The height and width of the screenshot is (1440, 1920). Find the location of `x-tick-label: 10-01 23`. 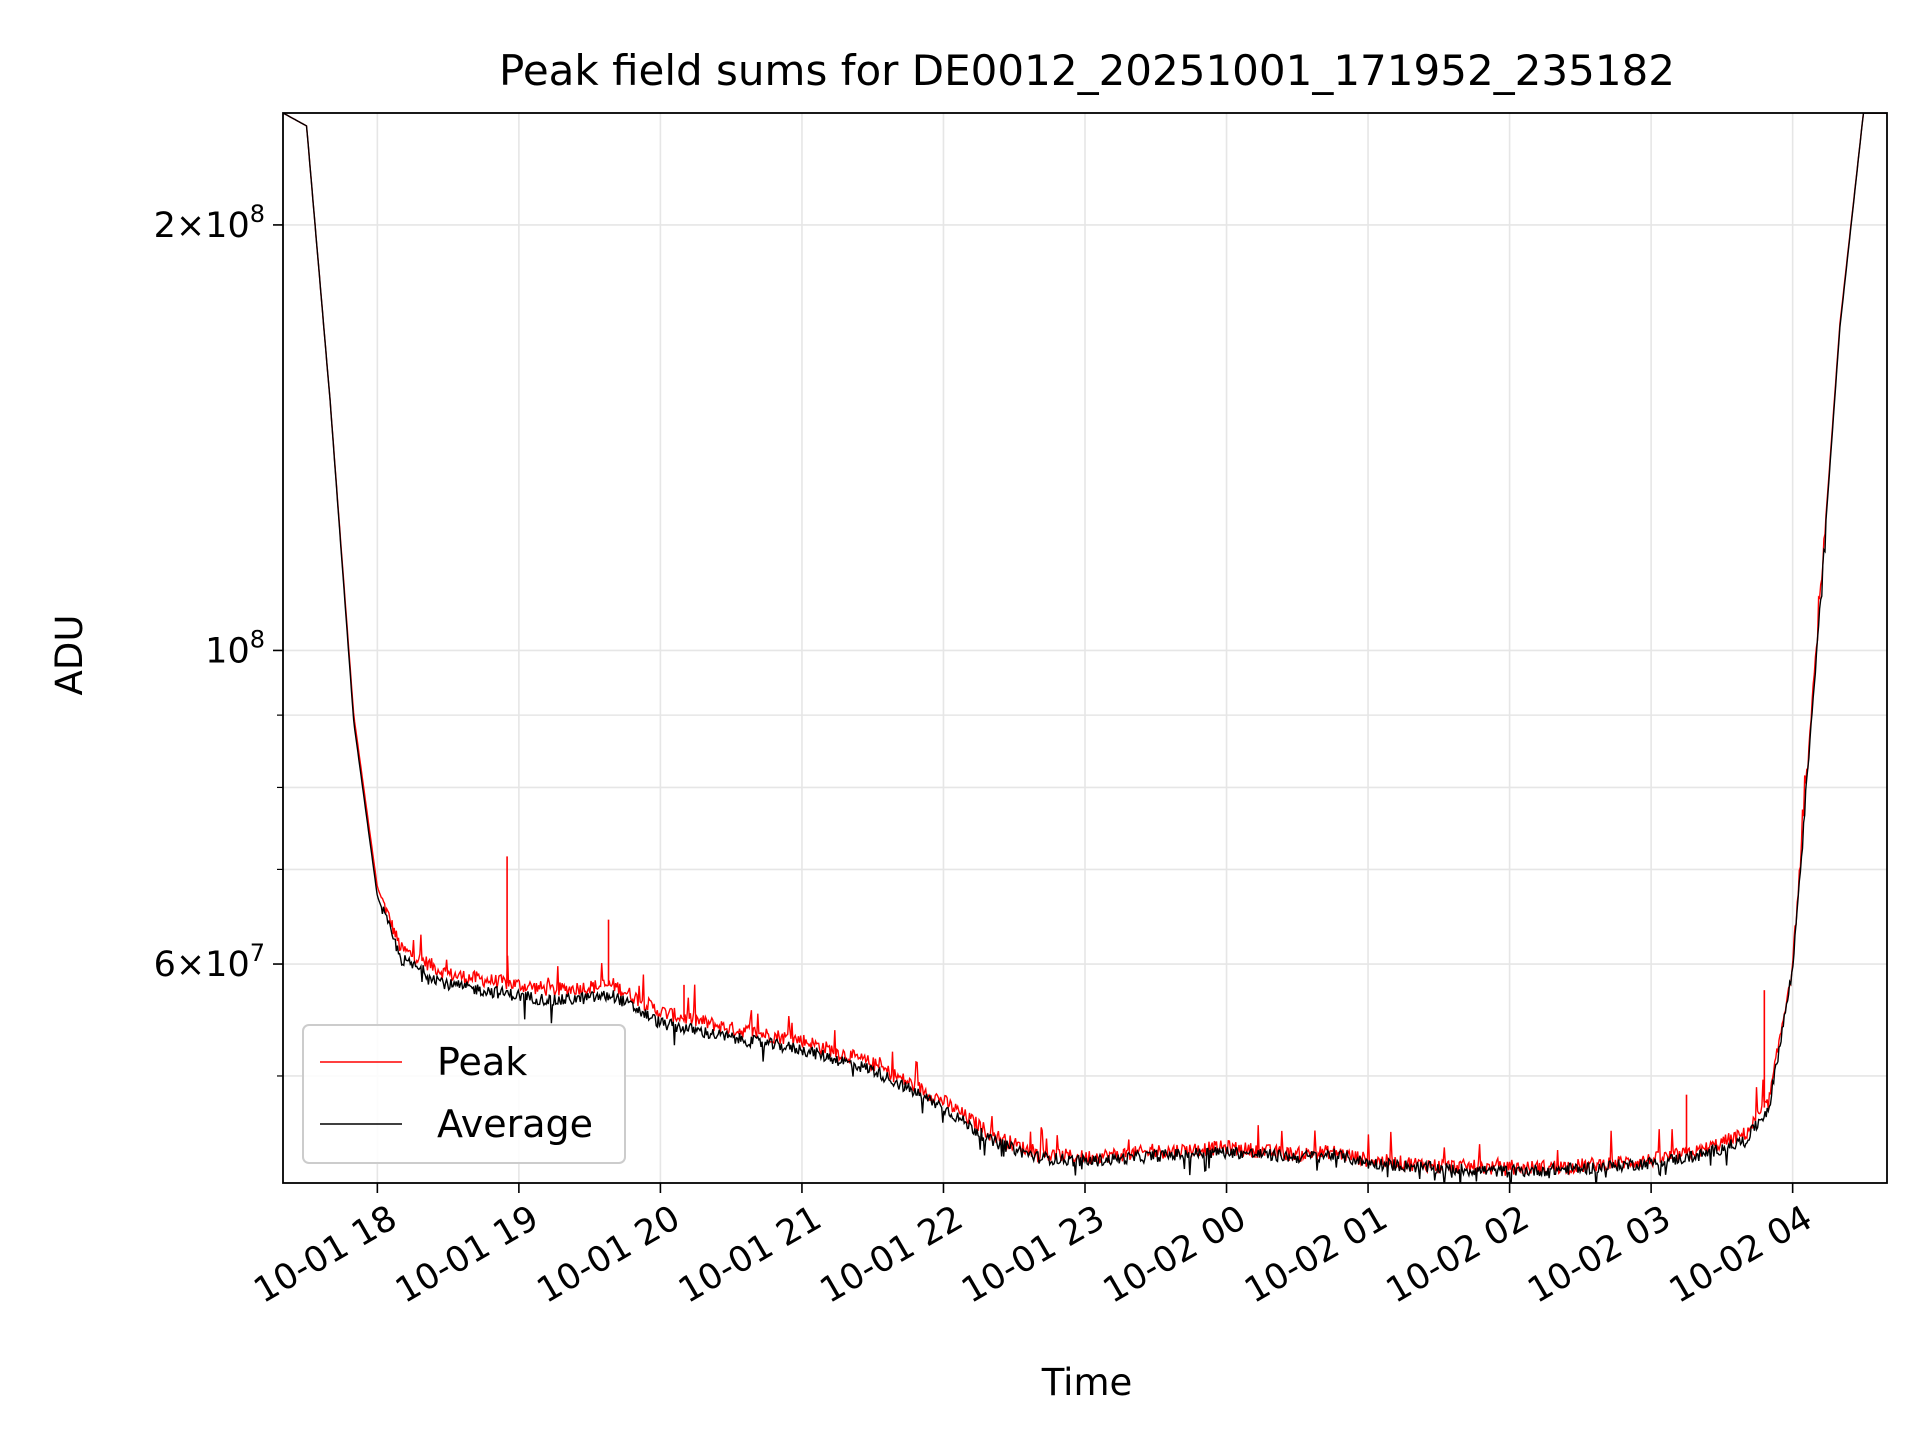

x-tick-label: 10-01 23 is located at coordinates (1033, 1254).